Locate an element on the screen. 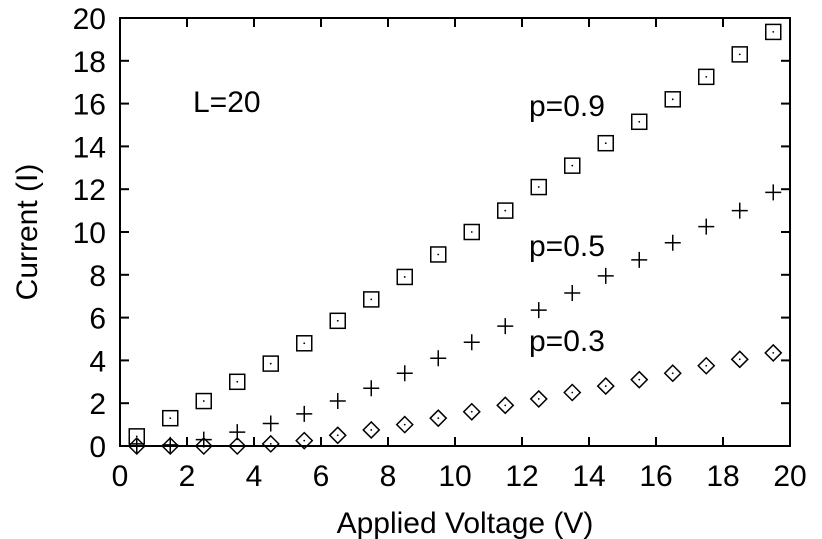  x-tick-label: 20 is located at coordinates (789, 476).